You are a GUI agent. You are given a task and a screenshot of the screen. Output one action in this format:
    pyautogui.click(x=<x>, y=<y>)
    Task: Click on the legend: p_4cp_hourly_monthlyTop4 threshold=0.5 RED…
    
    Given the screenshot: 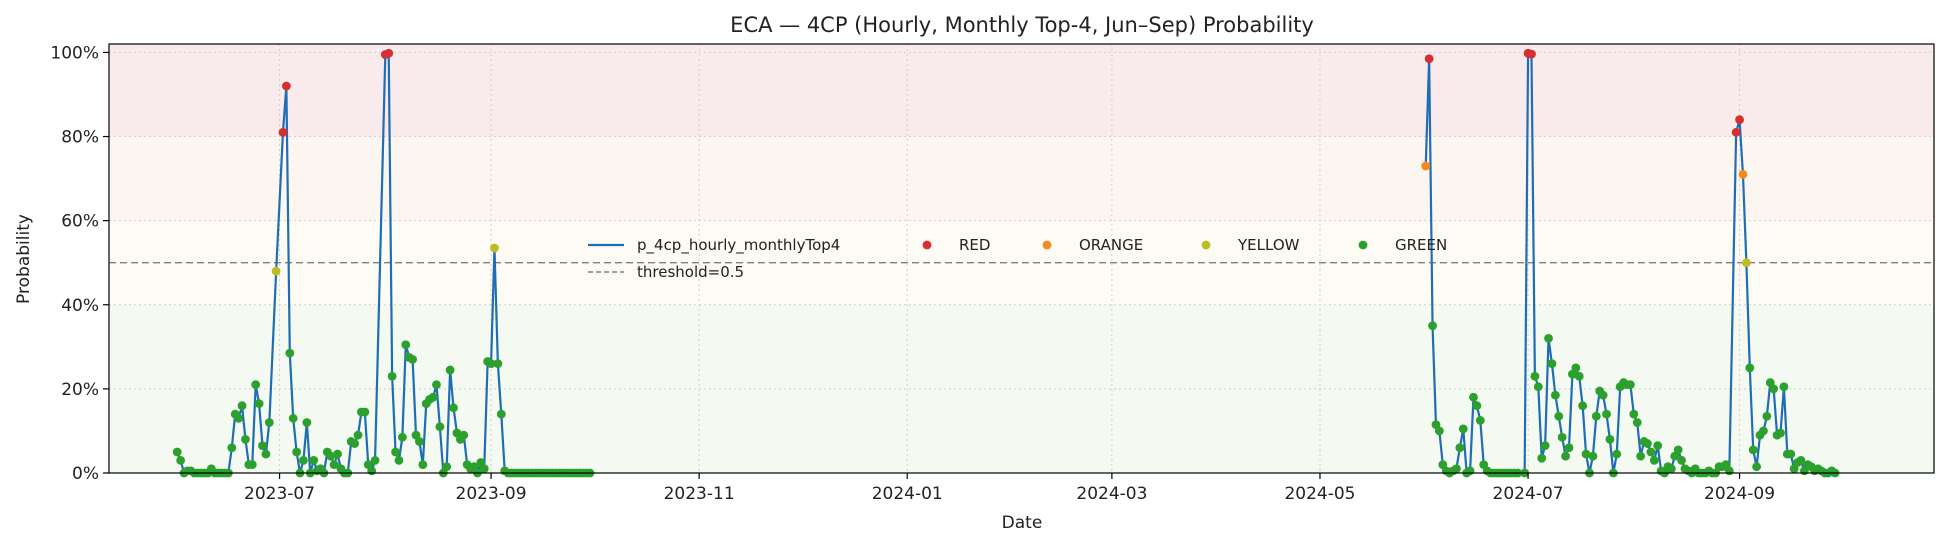 What is the action you would take?
    pyautogui.click(x=1017, y=258)
    